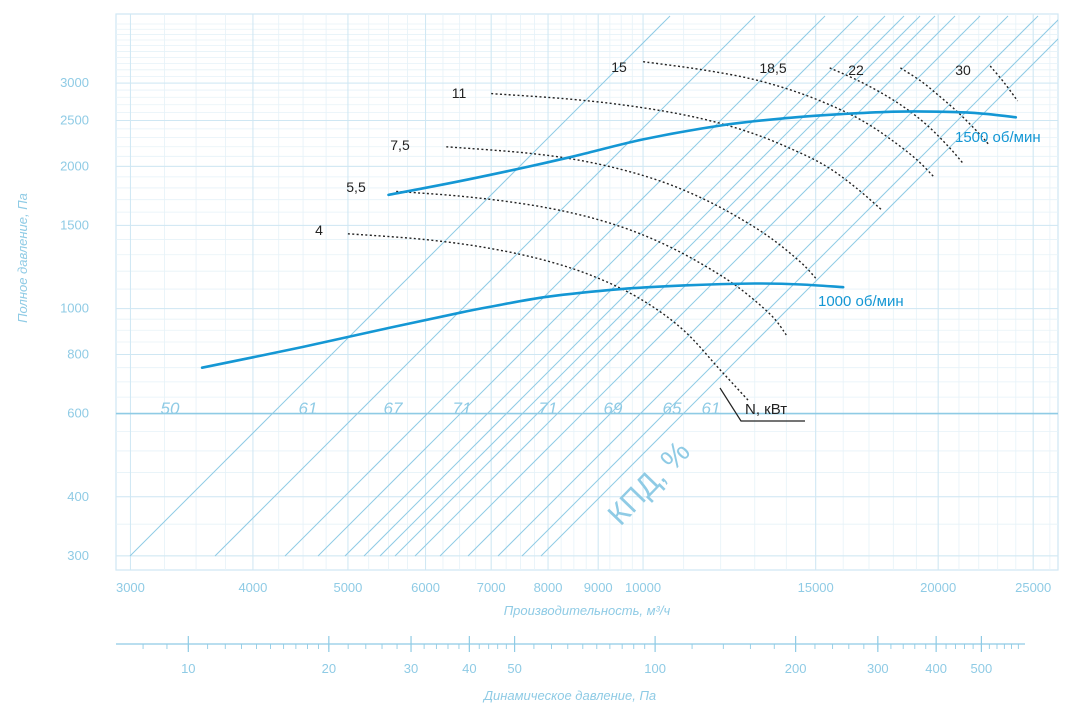 This screenshot has width=1083, height=714. I want to click on y-tick-label: 1000, so click(74, 308).